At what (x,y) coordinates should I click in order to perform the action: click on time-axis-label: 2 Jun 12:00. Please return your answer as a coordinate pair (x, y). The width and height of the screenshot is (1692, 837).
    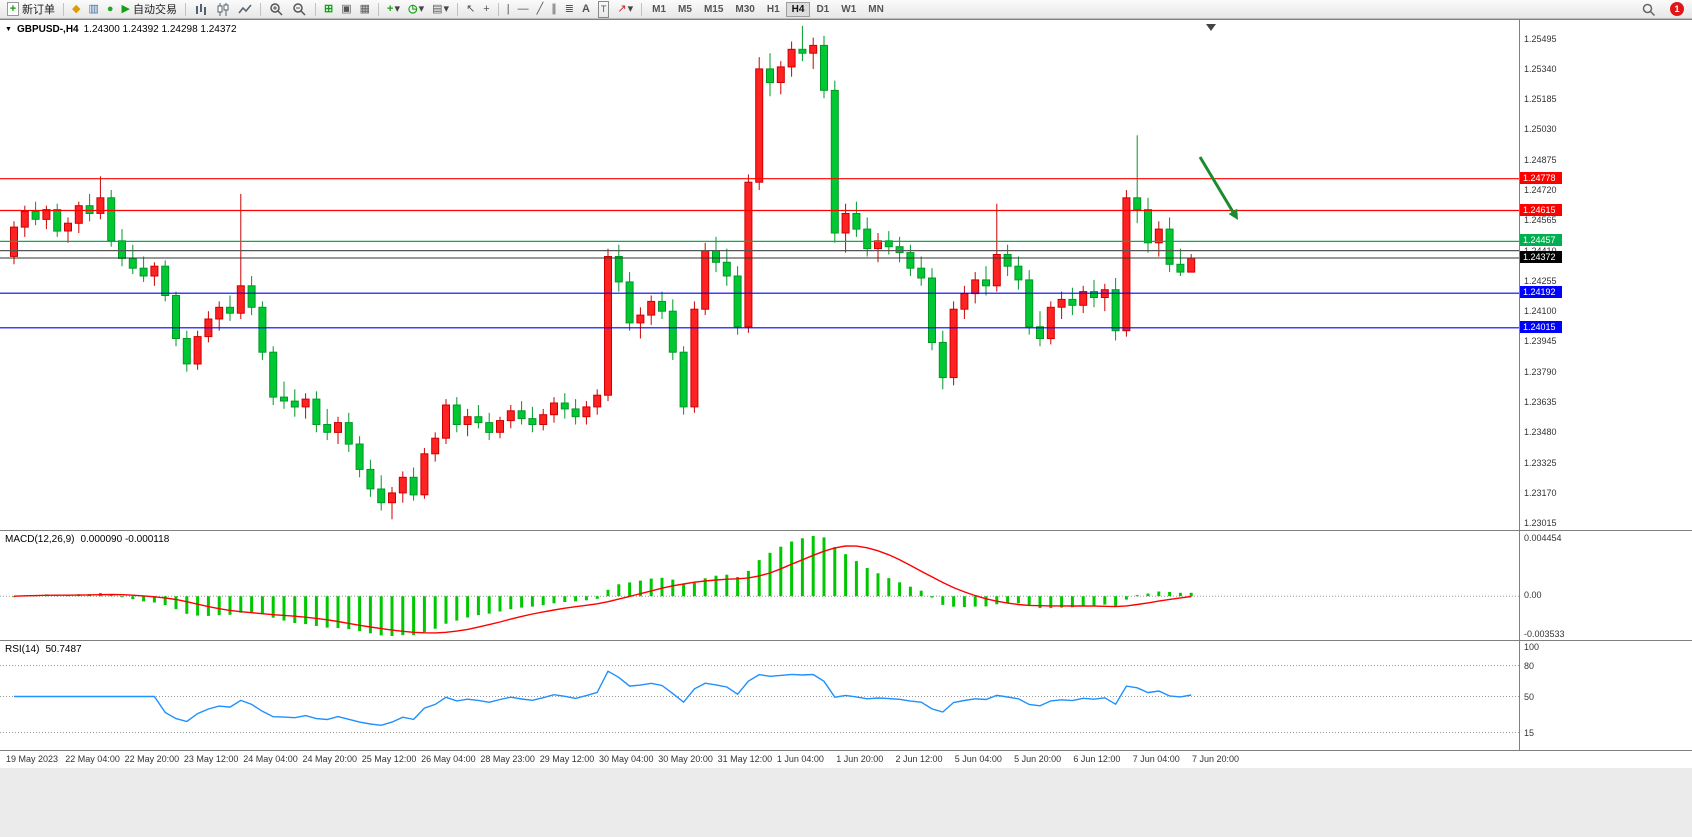
    Looking at the image, I should click on (919, 759).